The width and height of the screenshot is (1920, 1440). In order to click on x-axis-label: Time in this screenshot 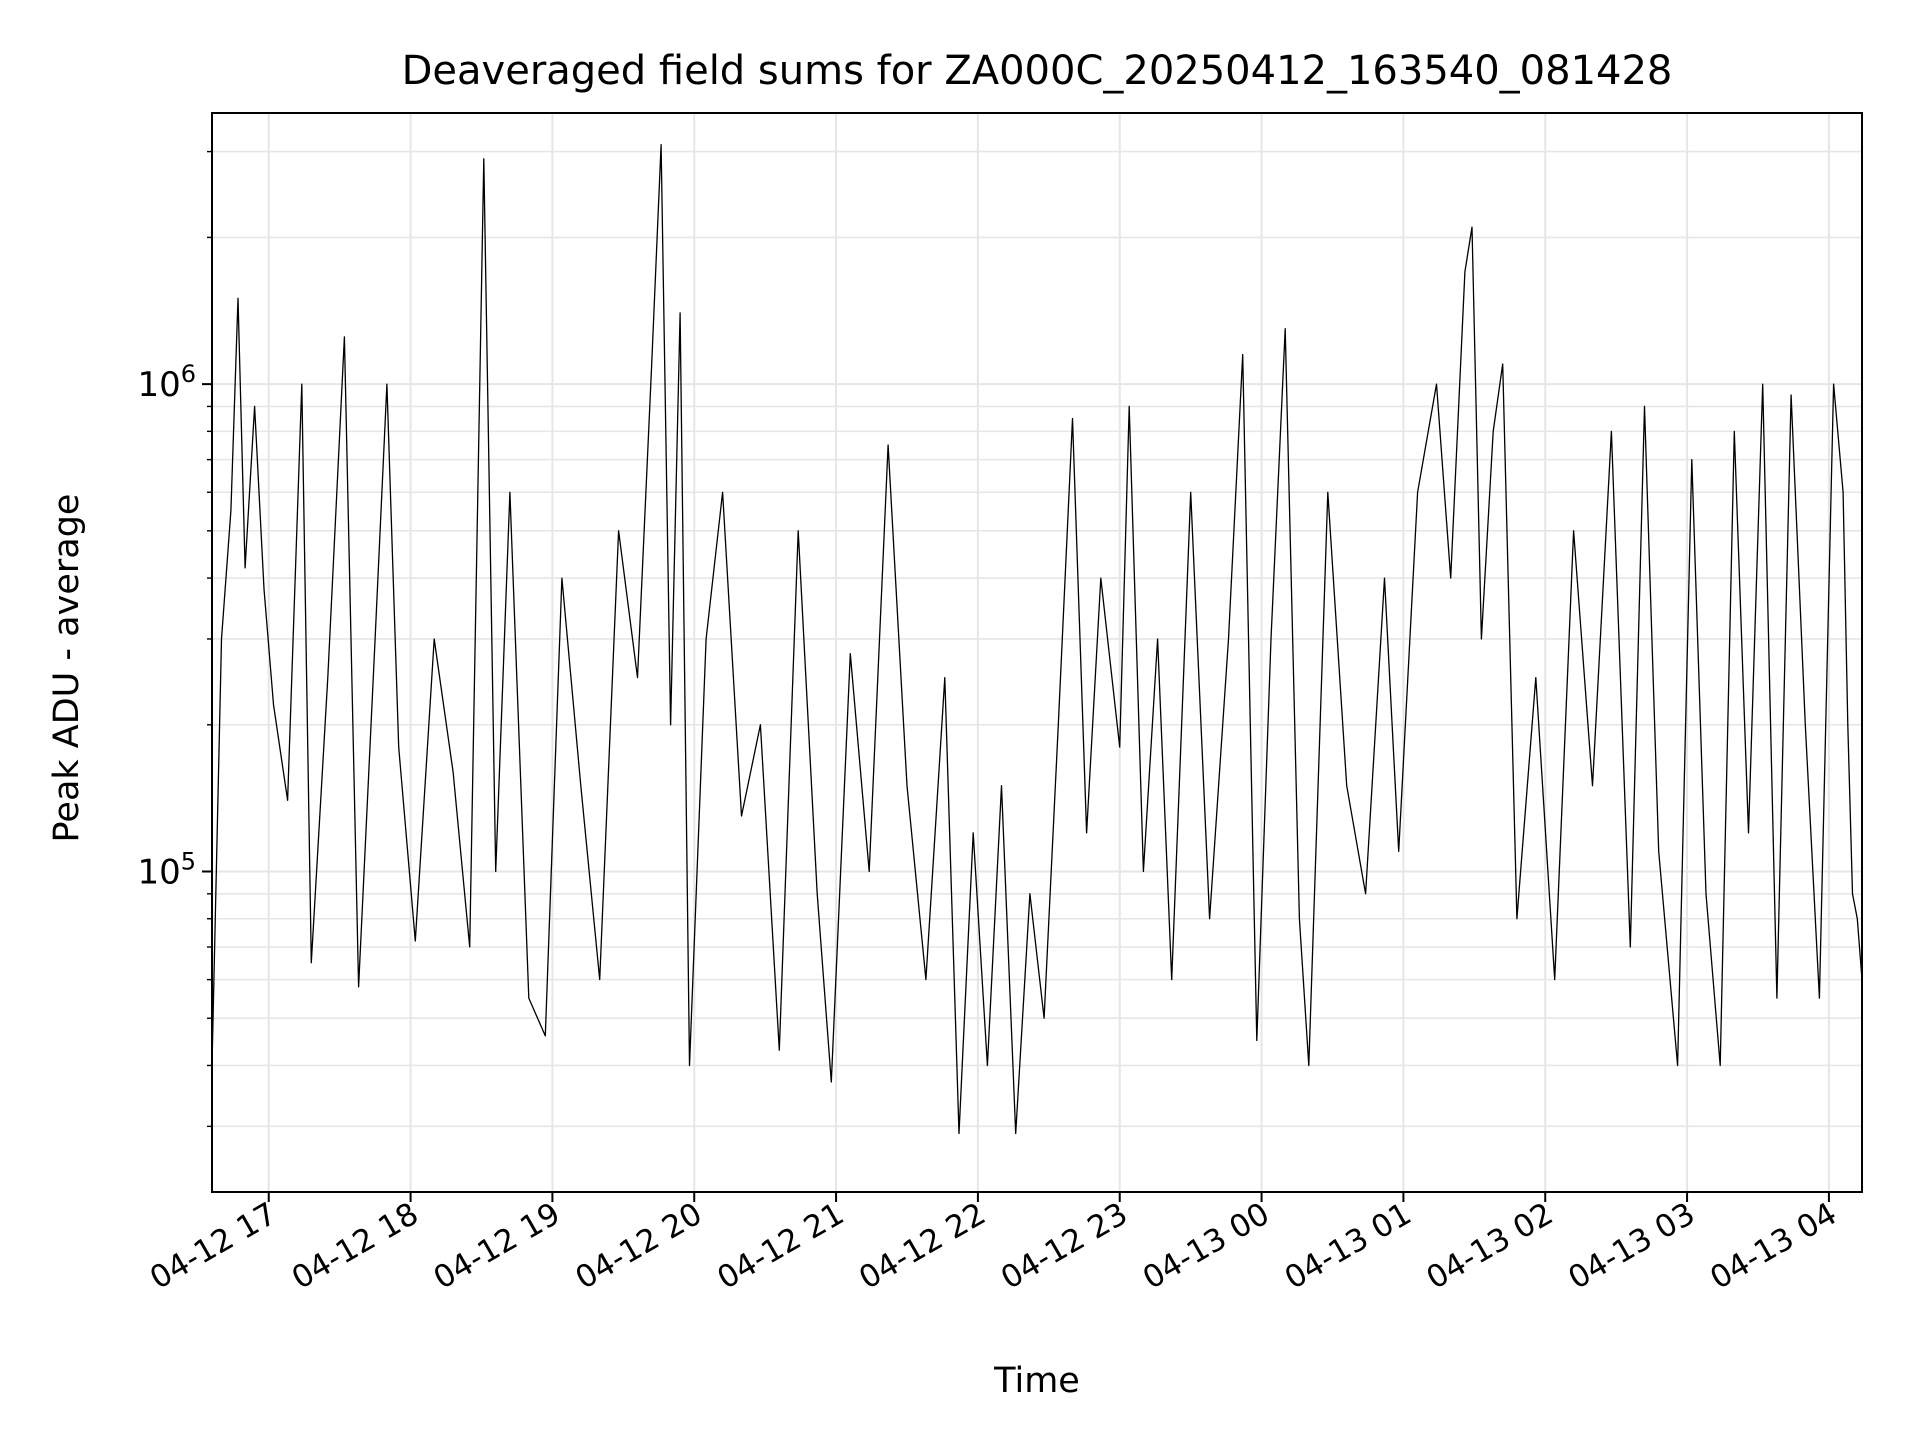, I will do `click(1036, 1381)`.